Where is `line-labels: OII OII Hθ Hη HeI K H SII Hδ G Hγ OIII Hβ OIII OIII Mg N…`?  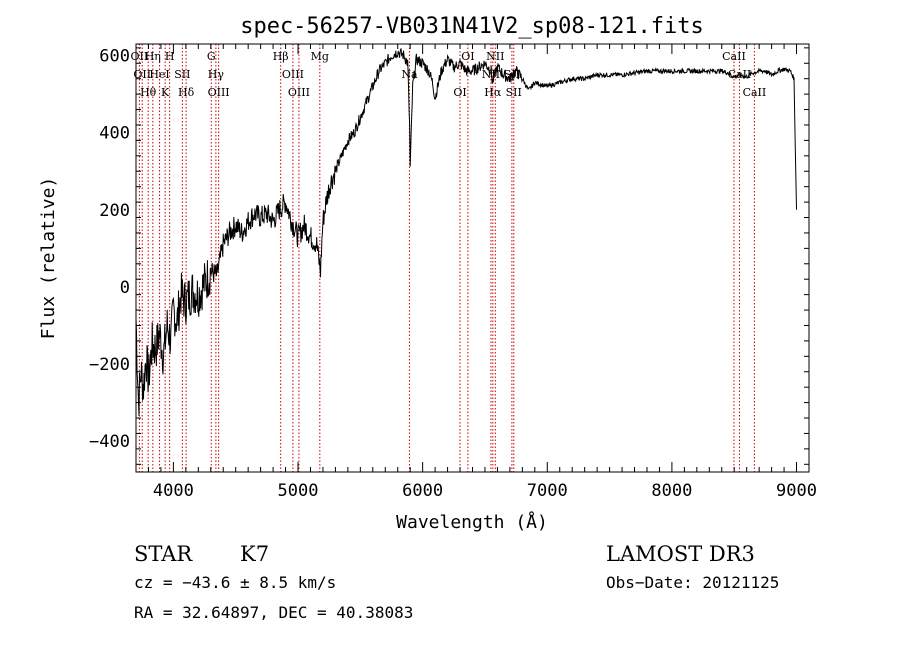 line-labels: OII OII Hθ Hη HeI K H SII Hδ G Hγ OIII Hβ OIII OIII Mg N… is located at coordinates (449, 74).